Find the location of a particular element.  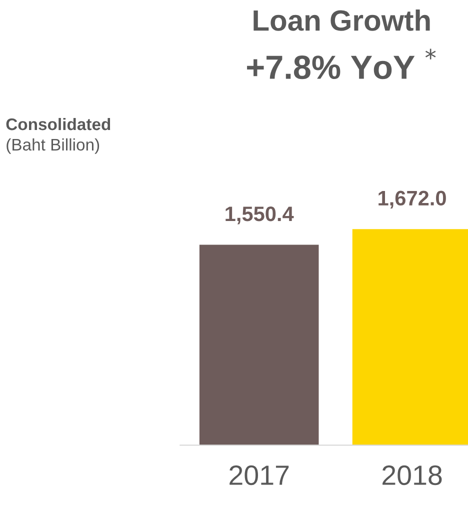

x-tick-label: 2017 is located at coordinates (259, 475).